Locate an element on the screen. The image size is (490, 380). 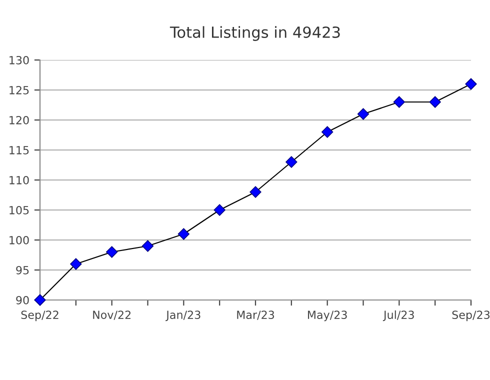
y-tick-label: 120 is located at coordinates (19, 120).